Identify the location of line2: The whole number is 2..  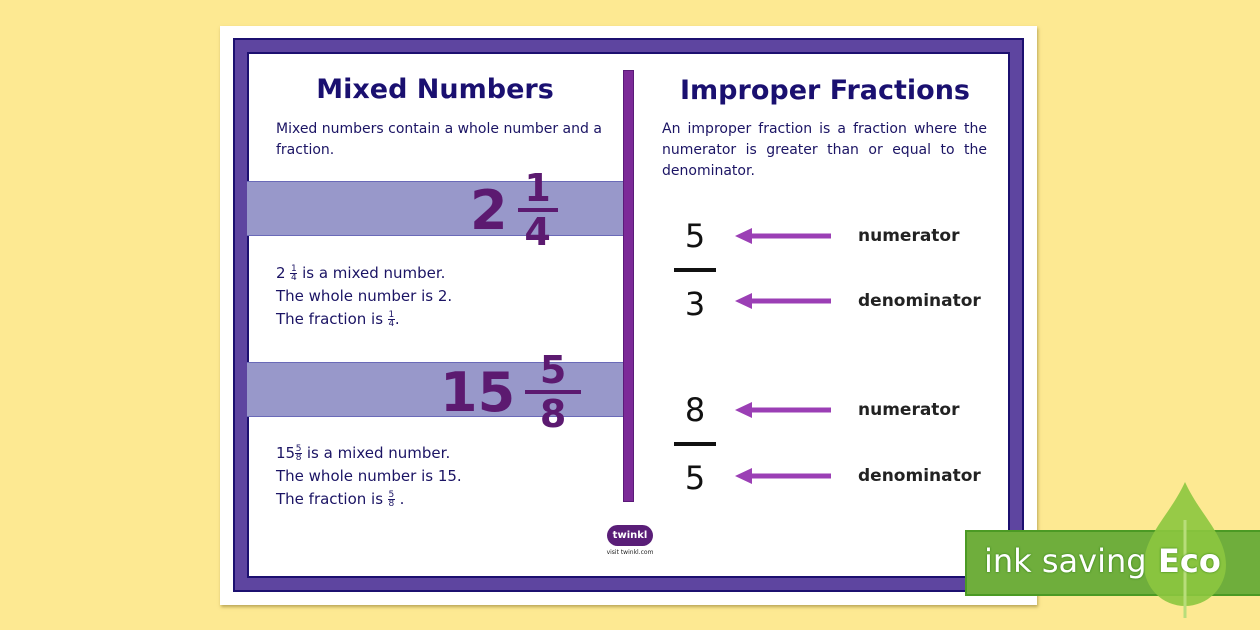
(364, 296).